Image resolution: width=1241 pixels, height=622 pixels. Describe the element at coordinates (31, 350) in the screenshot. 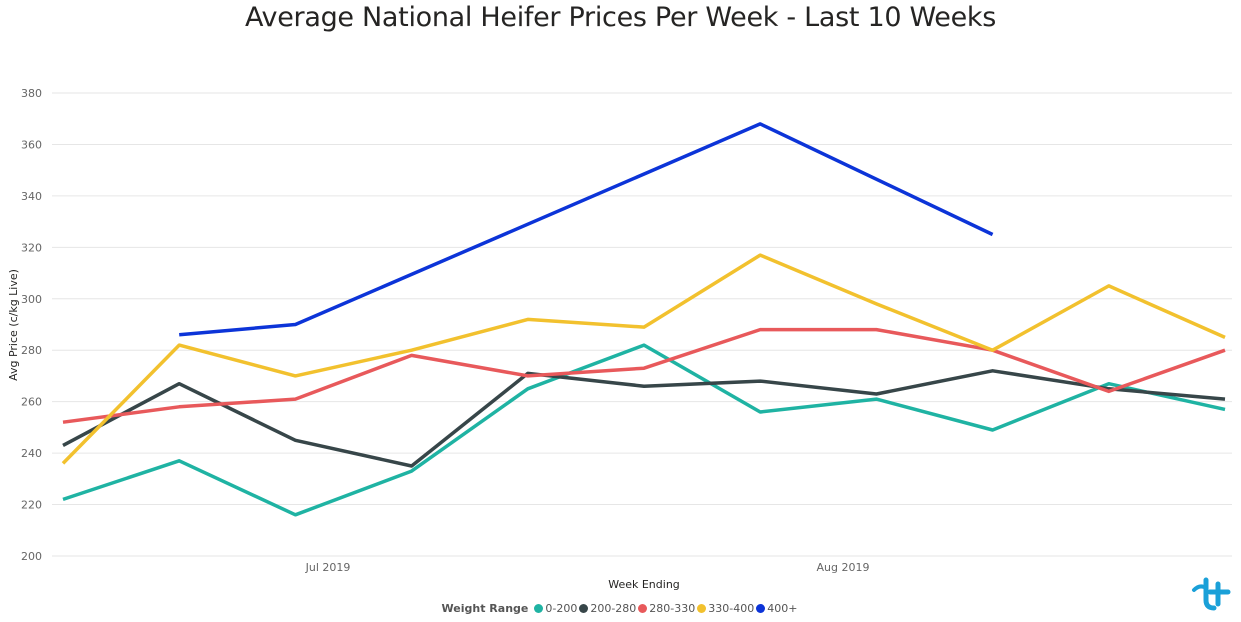

I see `y-tick-label: 280` at that location.